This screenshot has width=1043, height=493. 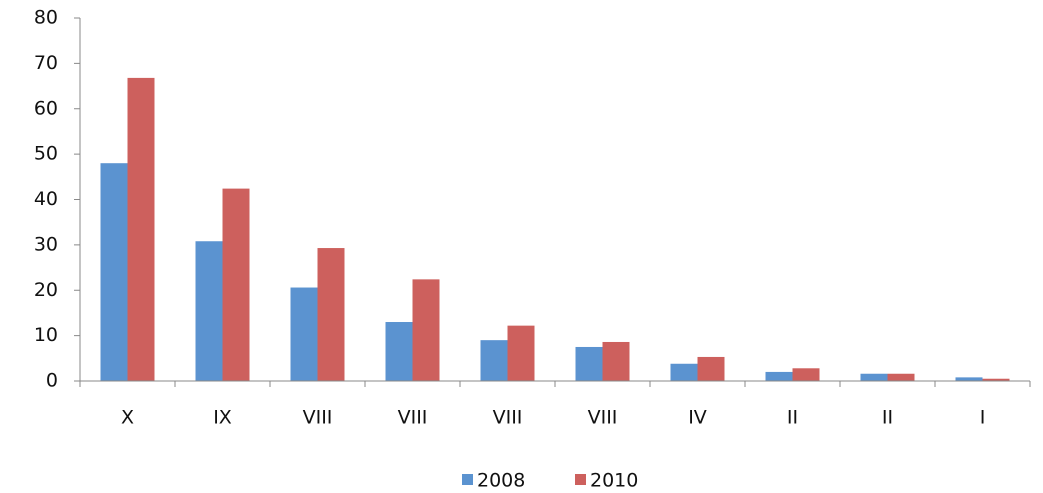 I want to click on y-tick-label: 30, so click(x=46, y=244).